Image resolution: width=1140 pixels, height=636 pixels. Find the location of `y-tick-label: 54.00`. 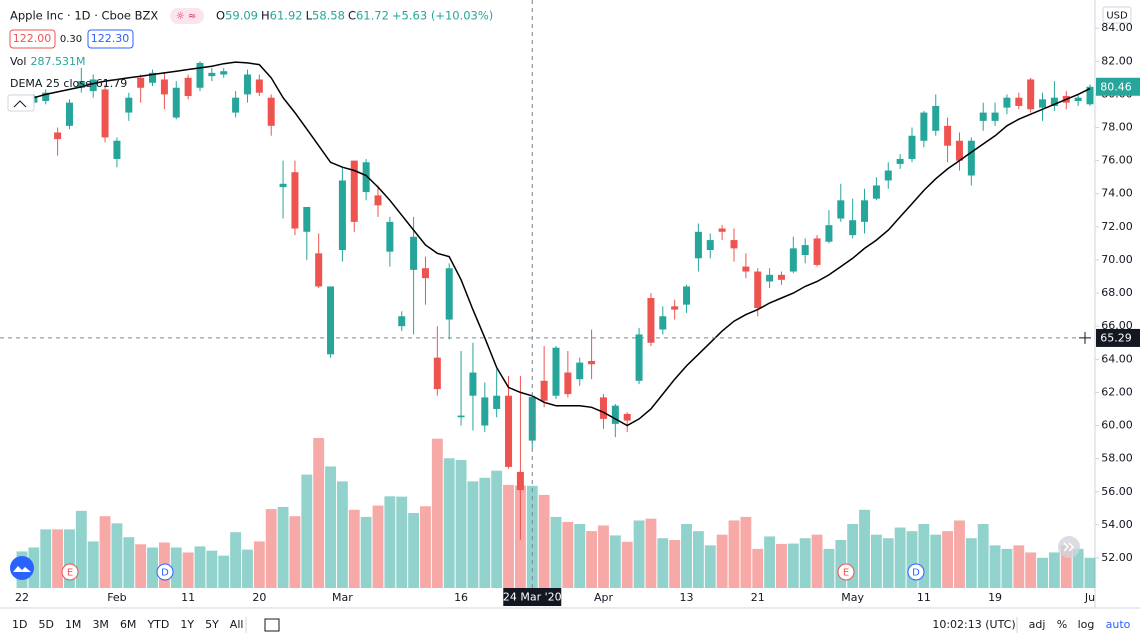

y-tick-label: 54.00 is located at coordinates (1117, 524).